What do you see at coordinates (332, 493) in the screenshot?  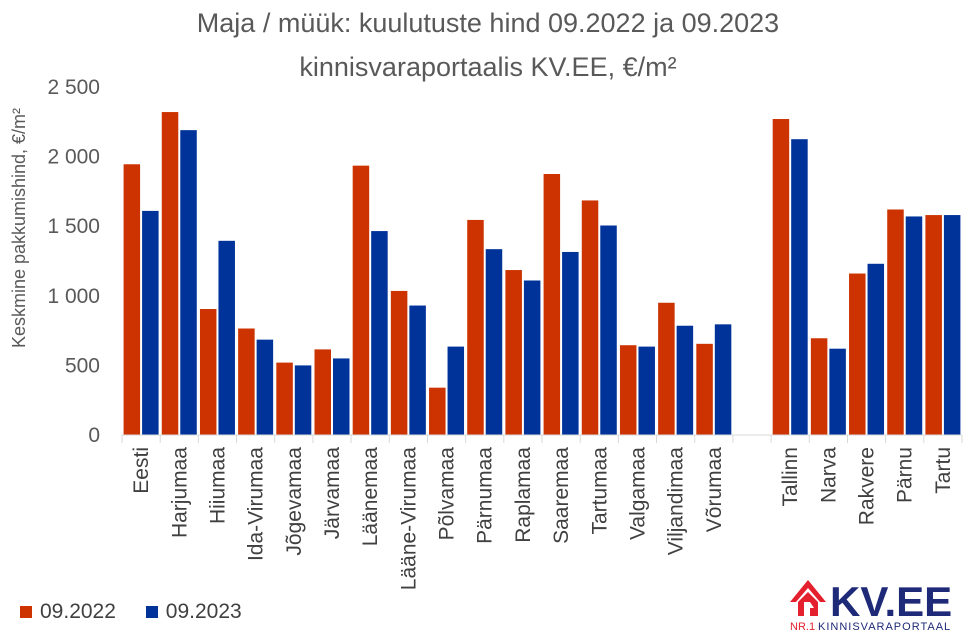 I see `x-tick-label: Järvamaa` at bounding box center [332, 493].